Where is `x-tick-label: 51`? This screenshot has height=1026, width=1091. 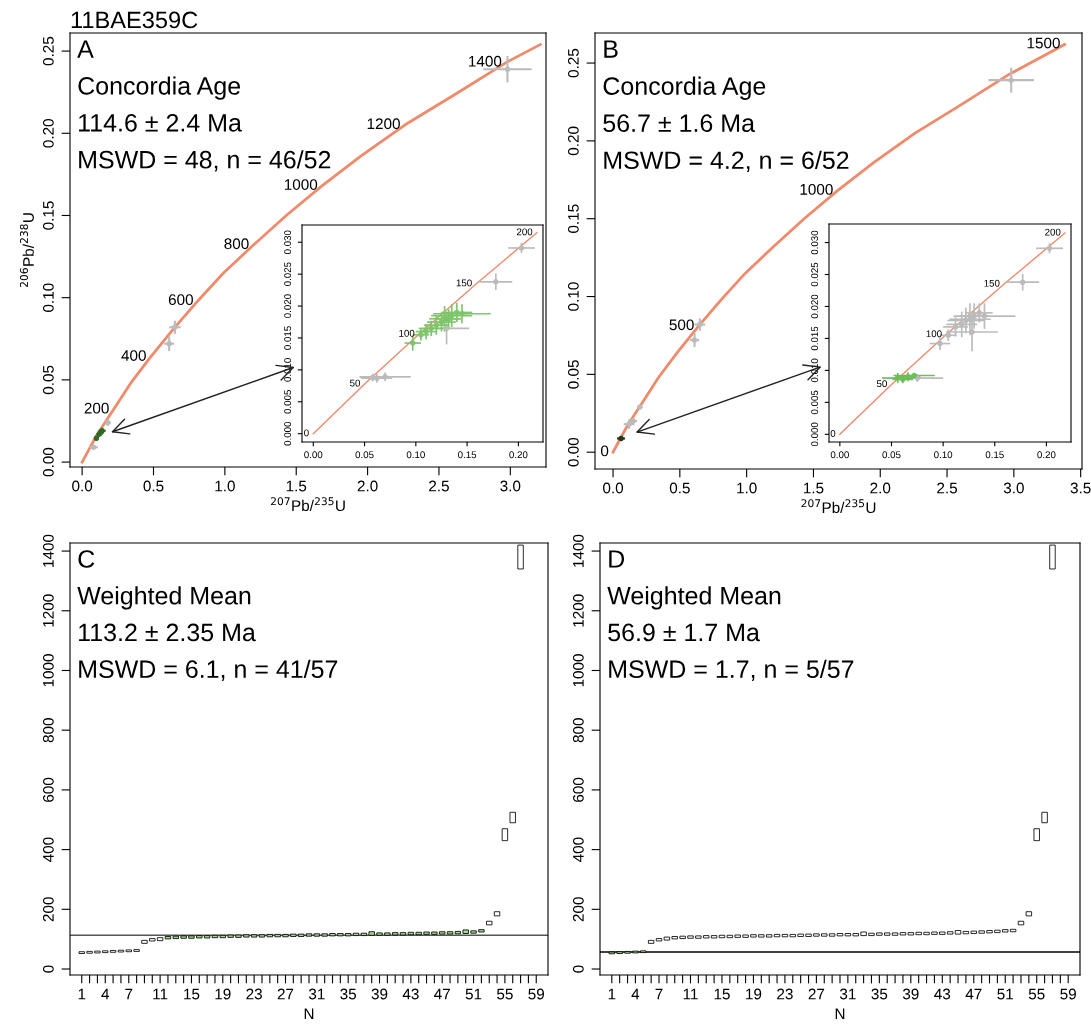 x-tick-label: 51 is located at coordinates (1005, 994).